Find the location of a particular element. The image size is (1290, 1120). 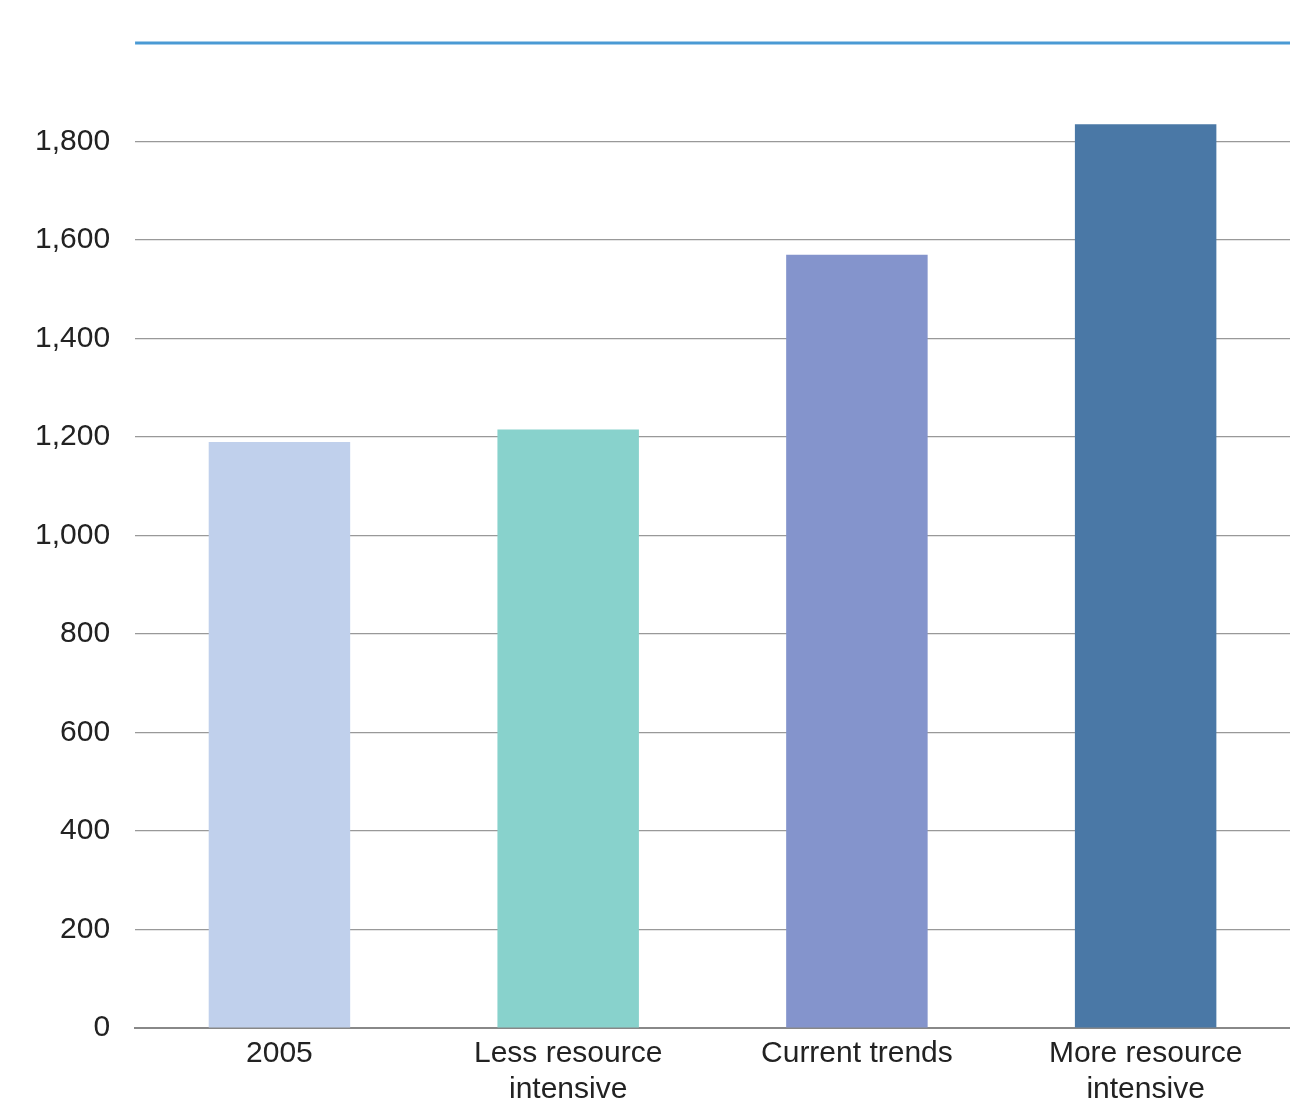

y-tick-label: 1,000 is located at coordinates (73, 533).